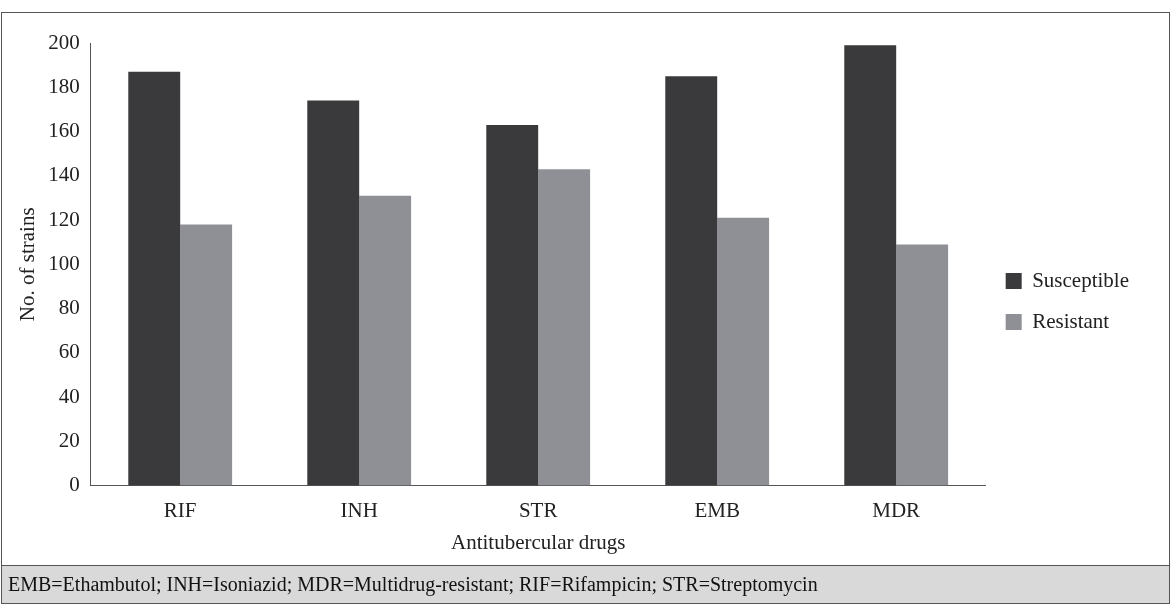 The height and width of the screenshot is (607, 1173). What do you see at coordinates (585, 584) in the screenshot?
I see `text: EMB=Ethambutol; INH=Isoniazid; MDR=Multidrug-resistant; RIF=Rifampicin; STR=Streptomycin` at bounding box center [585, 584].